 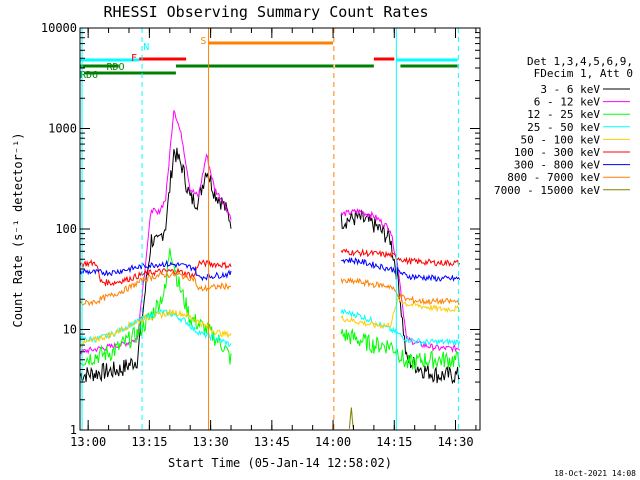 What do you see at coordinates (561, 139) in the screenshot?
I see `legend-label: 50 - 100 keV` at bounding box center [561, 139].